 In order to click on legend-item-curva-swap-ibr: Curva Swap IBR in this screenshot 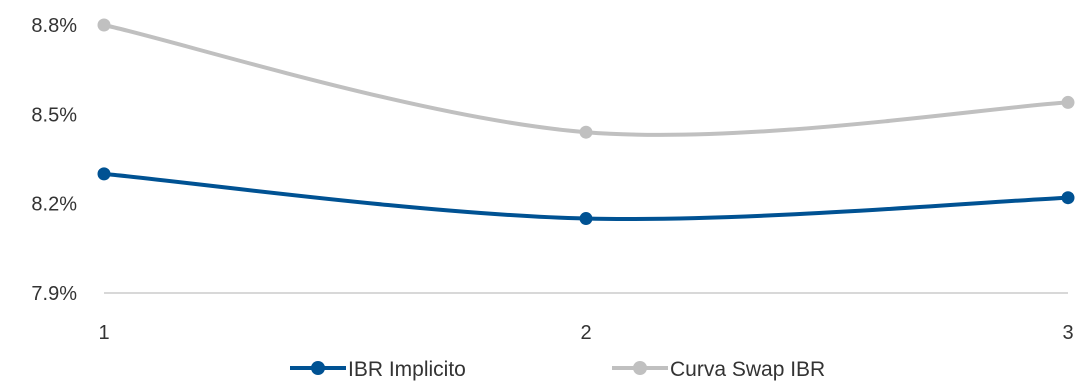, I will do `click(718, 369)`.